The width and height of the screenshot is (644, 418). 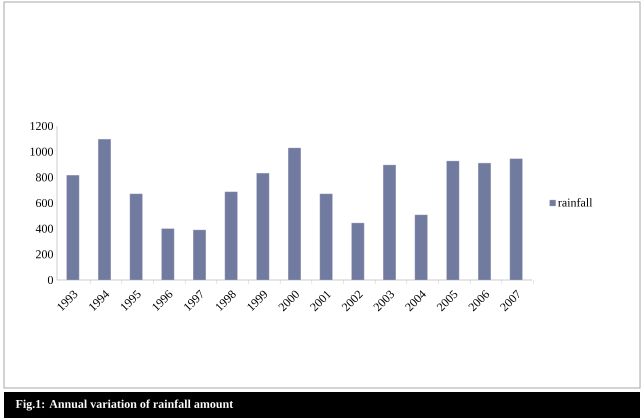 What do you see at coordinates (125, 405) in the screenshot?
I see `text: Fig.1: Annual variation of rainfall amount` at bounding box center [125, 405].